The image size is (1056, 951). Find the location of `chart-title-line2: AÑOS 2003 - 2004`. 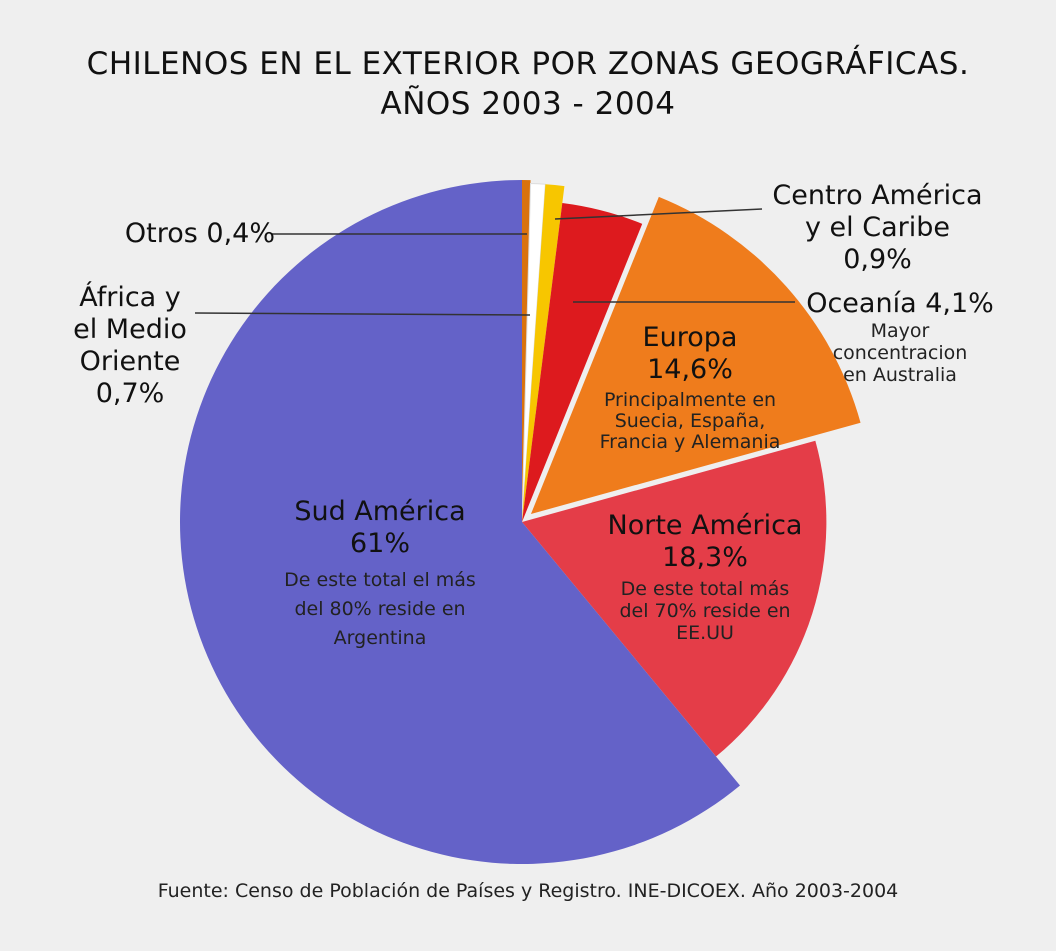

chart-title-line2: AÑOS 2003 - 2004 is located at coordinates (528, 104).